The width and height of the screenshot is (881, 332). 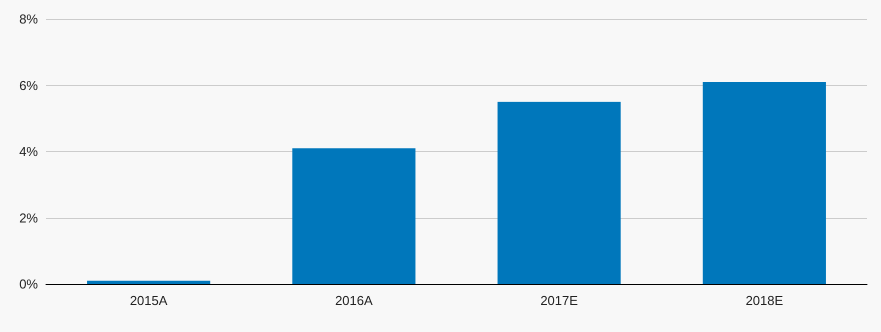 I want to click on y-tick-label: 0%, so click(x=28, y=284).